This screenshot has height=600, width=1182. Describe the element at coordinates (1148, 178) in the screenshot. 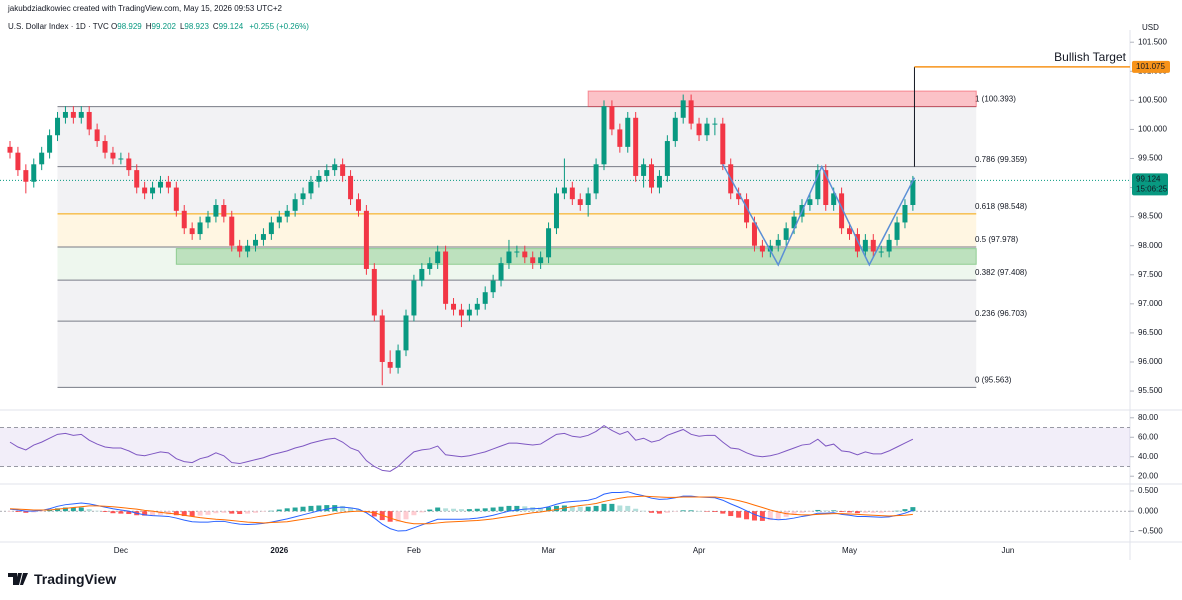

I see `price-label: 99.124` at that location.